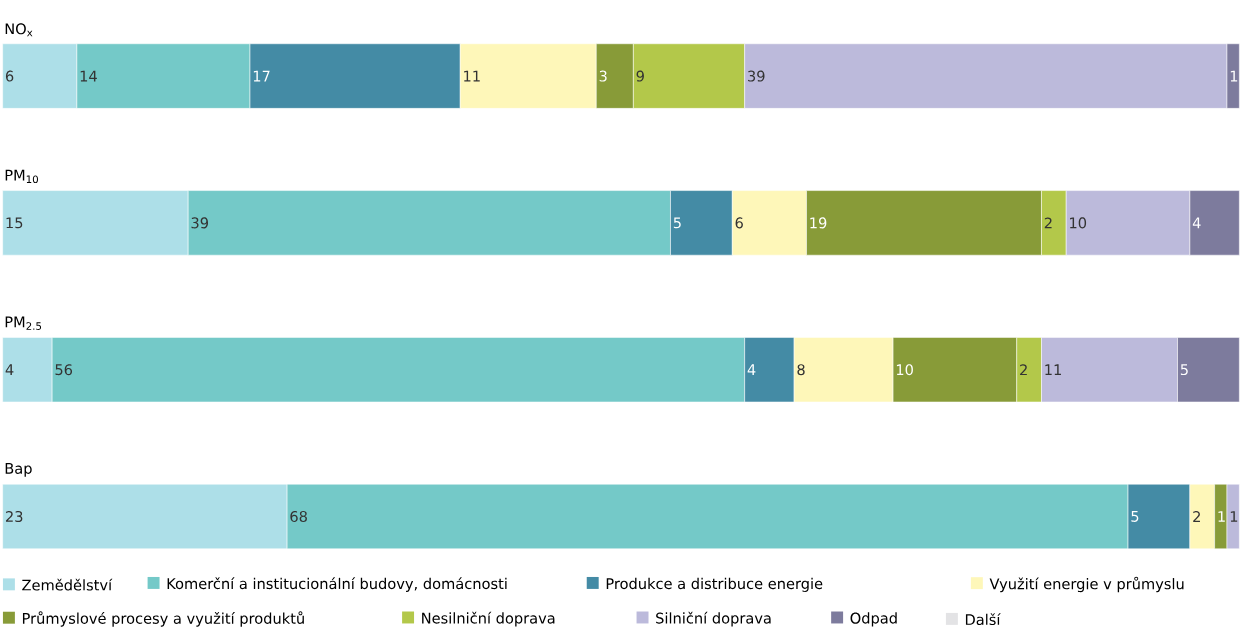 This screenshot has width=1242, height=638. I want to click on data-label: 3, so click(603, 76).